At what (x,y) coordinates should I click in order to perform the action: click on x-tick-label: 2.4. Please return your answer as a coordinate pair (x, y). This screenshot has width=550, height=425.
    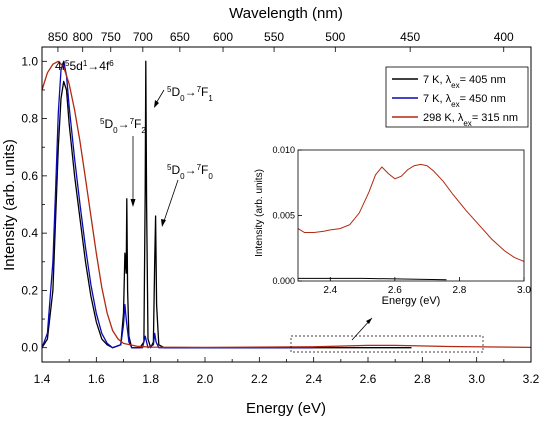
    Looking at the image, I should click on (313, 379).